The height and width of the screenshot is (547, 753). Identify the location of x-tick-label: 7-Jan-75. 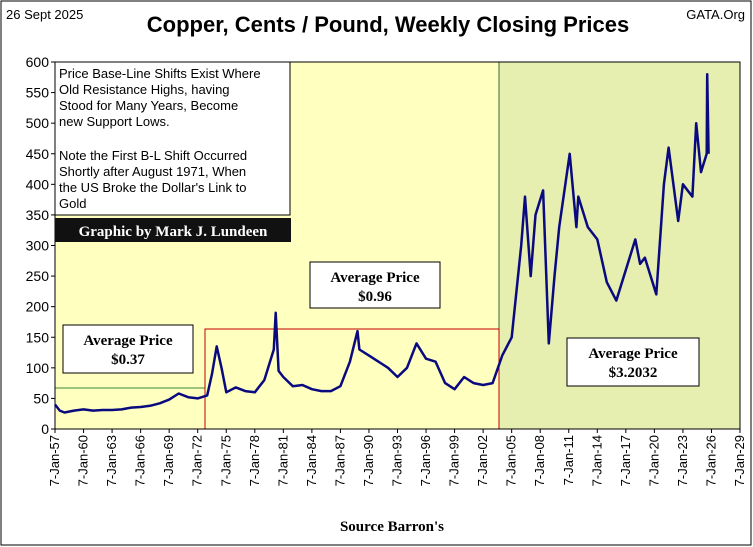
(225, 460).